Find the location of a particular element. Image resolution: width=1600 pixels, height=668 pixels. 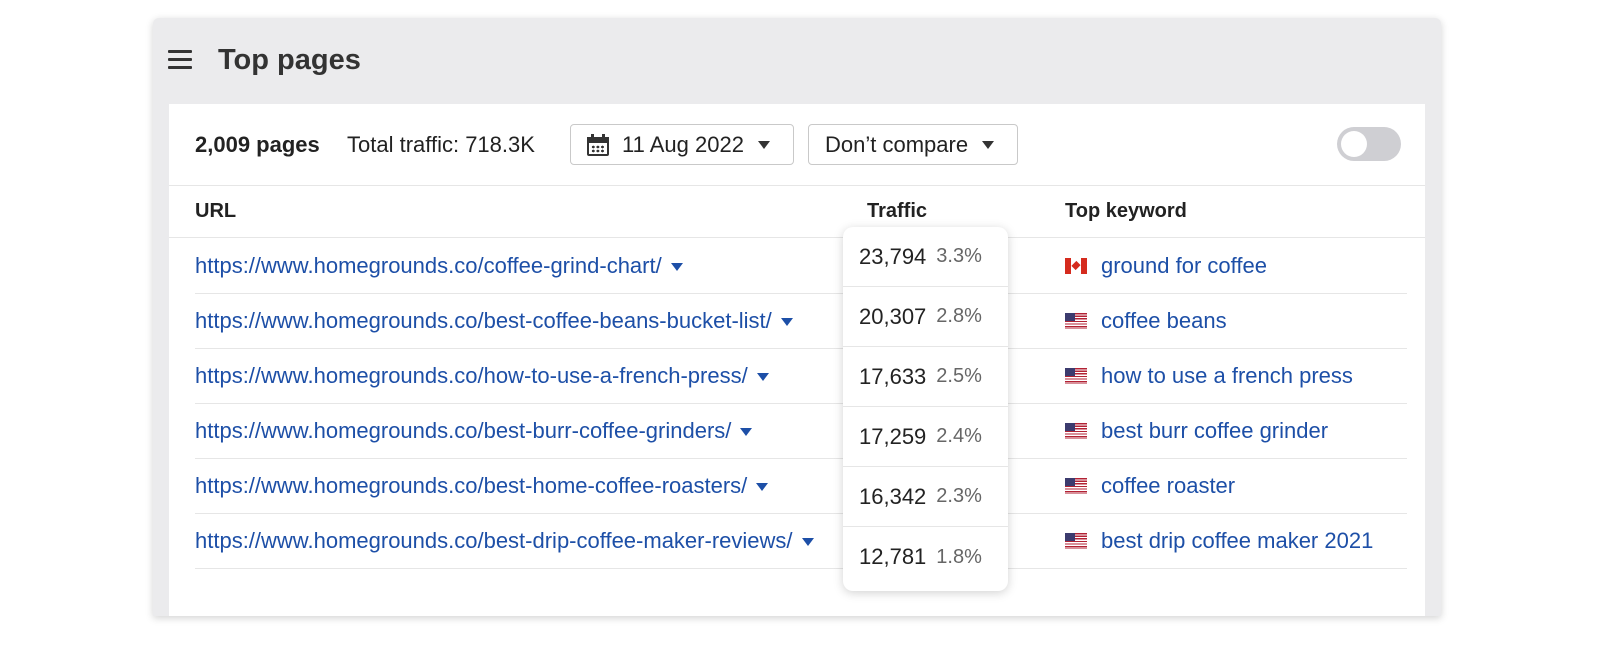

keyword-text: how to use a french press is located at coordinates (1227, 375).